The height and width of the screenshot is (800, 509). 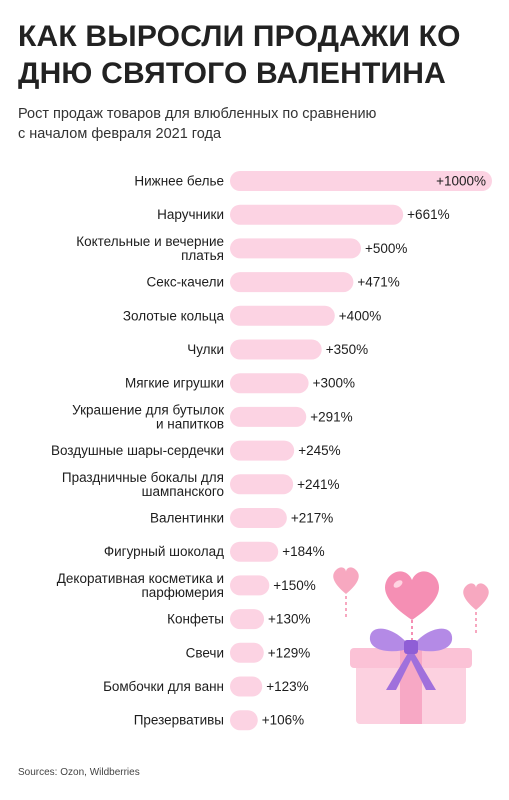 I want to click on category-label-line: Мягкие игрушки, so click(x=174, y=383).